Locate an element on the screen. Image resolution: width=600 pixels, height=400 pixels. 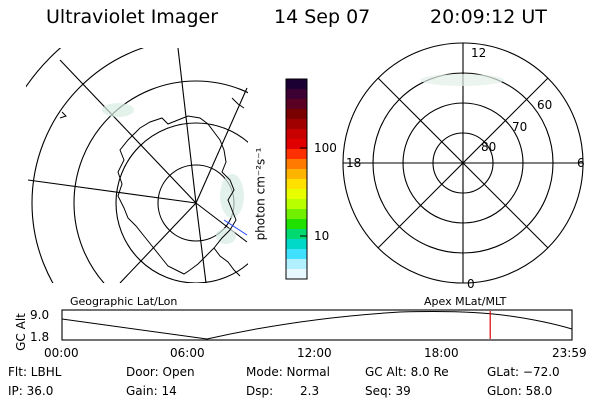
colorbar-unit-label: photon cm⁻²s⁻¹ is located at coordinates (260, 194).